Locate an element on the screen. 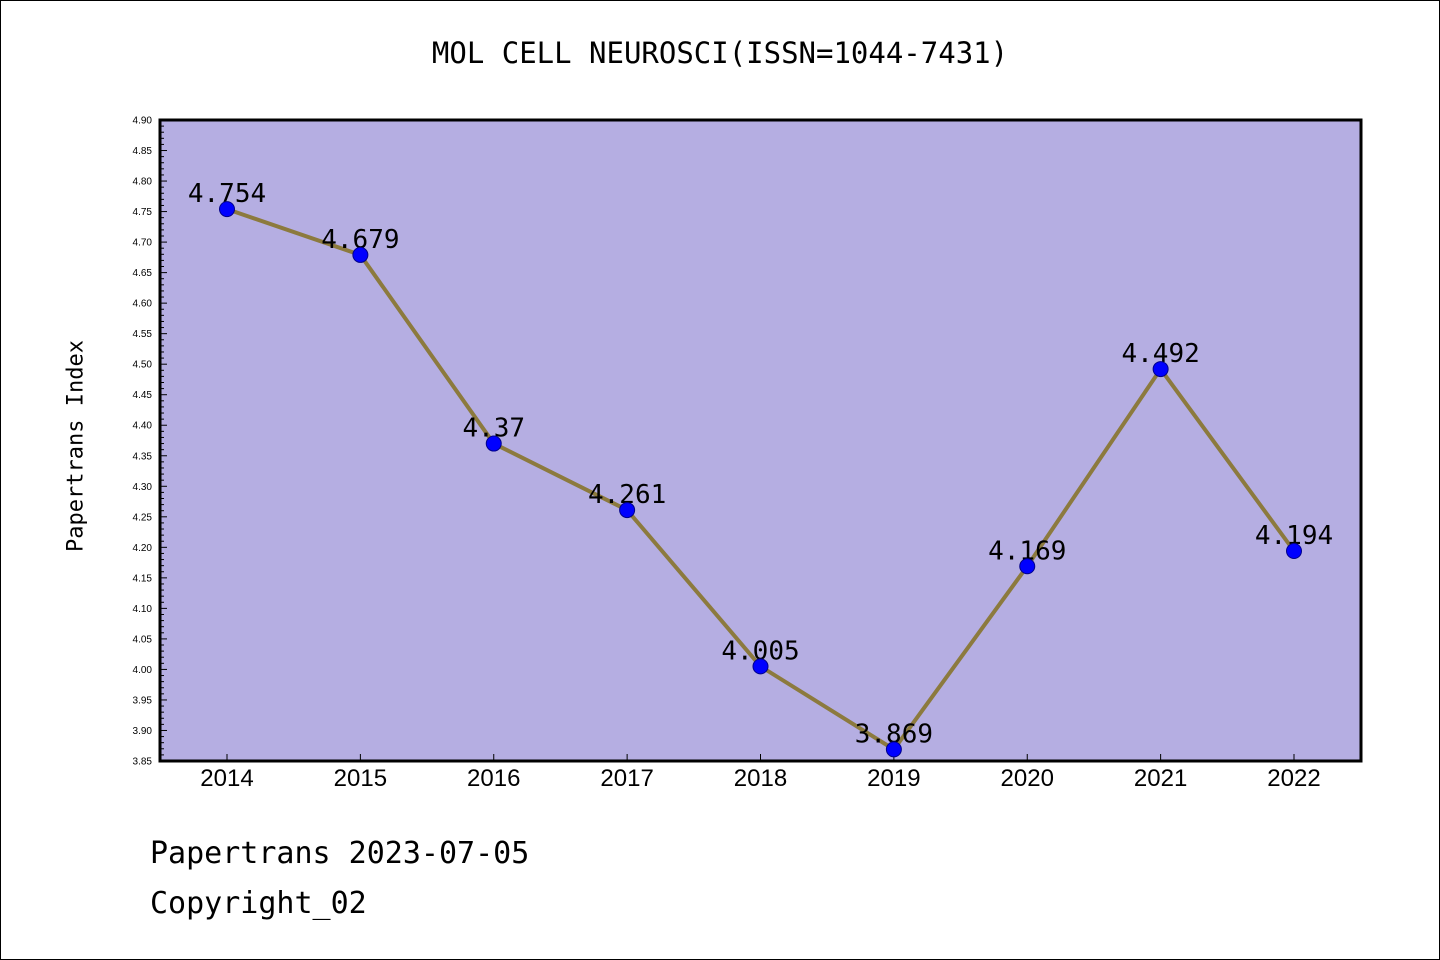  y-tick-label: 4.05 is located at coordinates (143, 639).